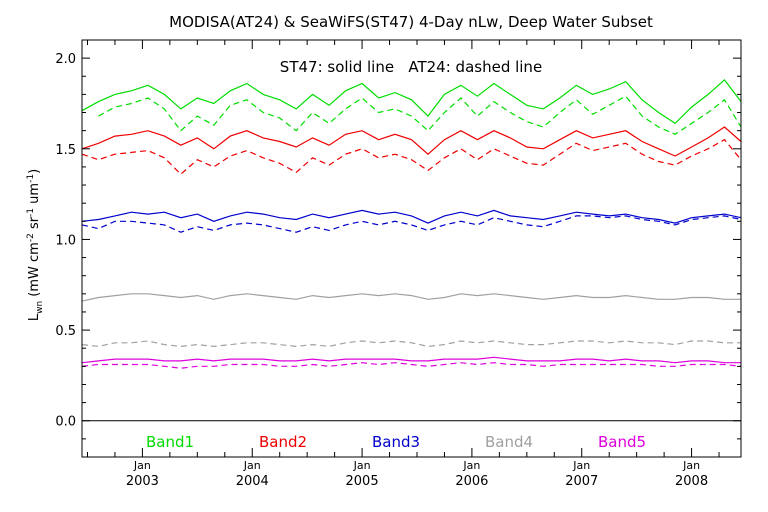 The width and height of the screenshot is (768, 512). Describe the element at coordinates (34, 271) in the screenshot. I see `y-label-units-1: (mW cm` at that location.